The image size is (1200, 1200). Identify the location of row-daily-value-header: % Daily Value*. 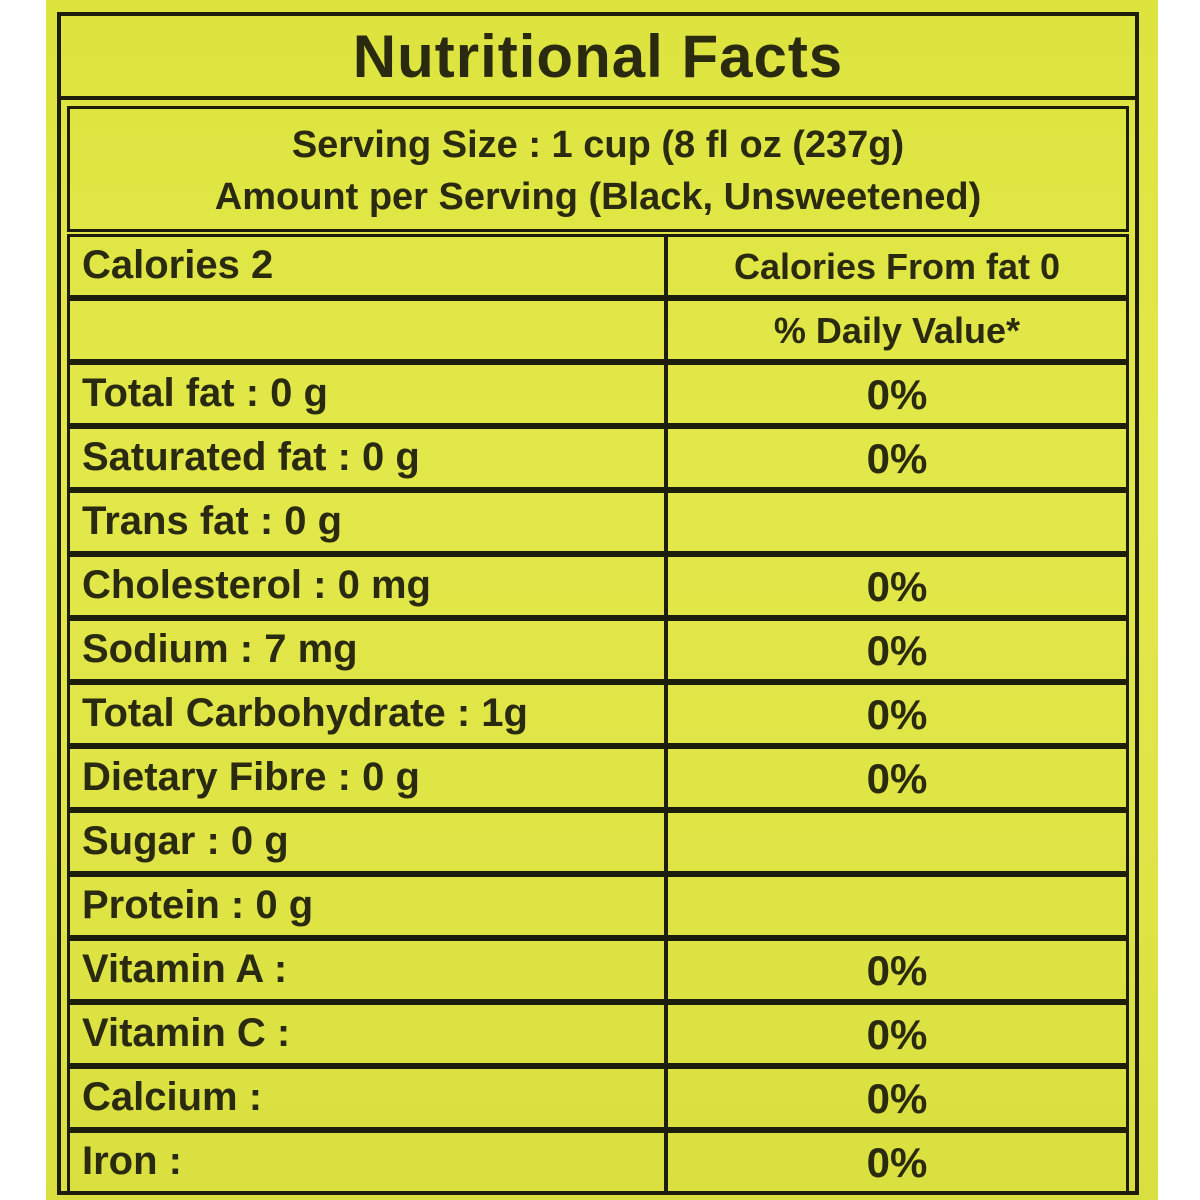
(598, 330).